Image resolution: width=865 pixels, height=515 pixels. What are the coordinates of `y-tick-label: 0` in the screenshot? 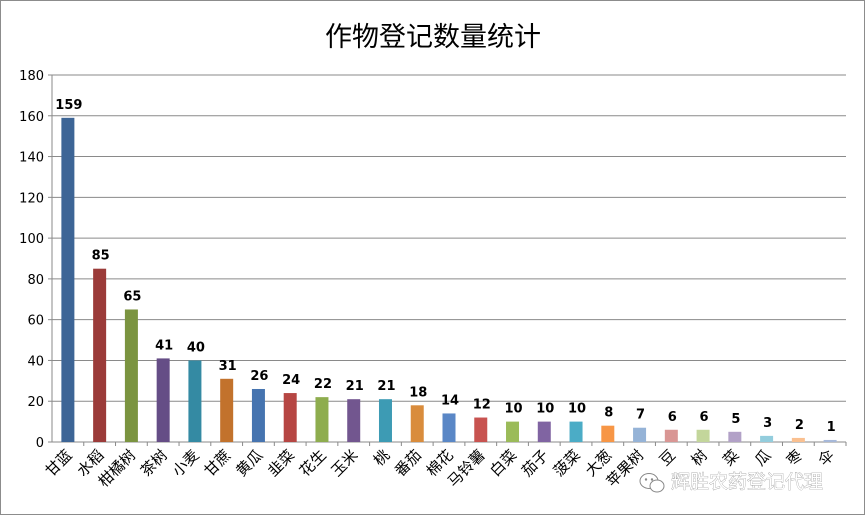 It's located at (40, 443).